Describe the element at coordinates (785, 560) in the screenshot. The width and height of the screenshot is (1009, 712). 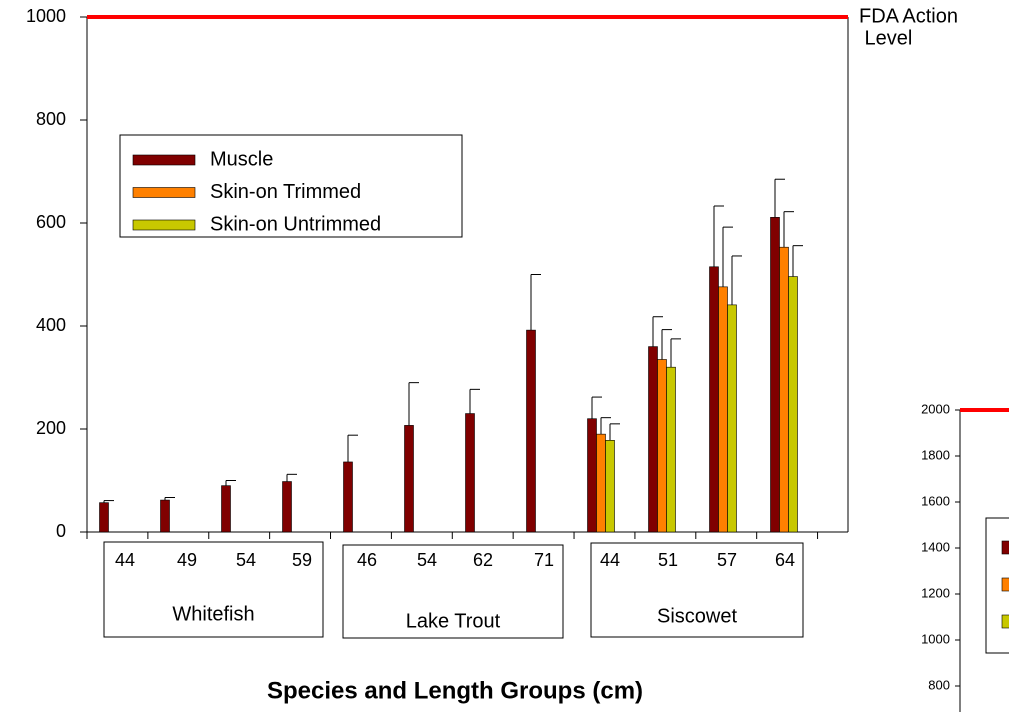
I see `x-tick-label: 64` at that location.